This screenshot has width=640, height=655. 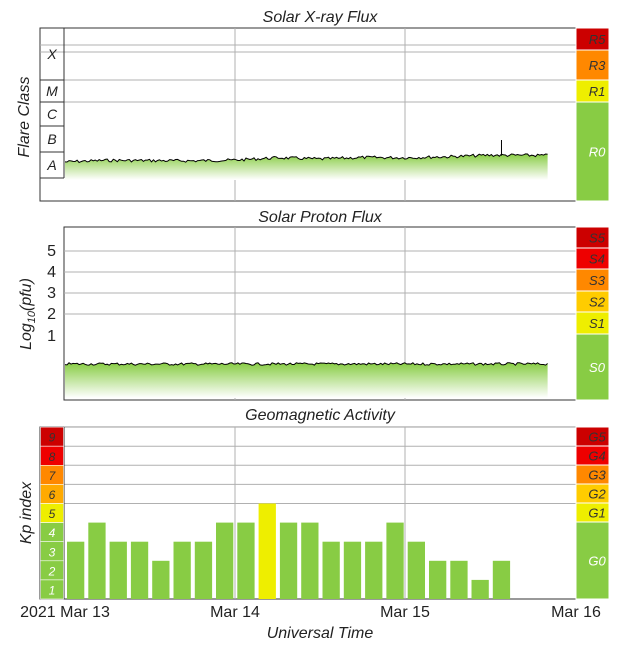 I want to click on proton-title: Solar Proton Flux, so click(x=320, y=217).